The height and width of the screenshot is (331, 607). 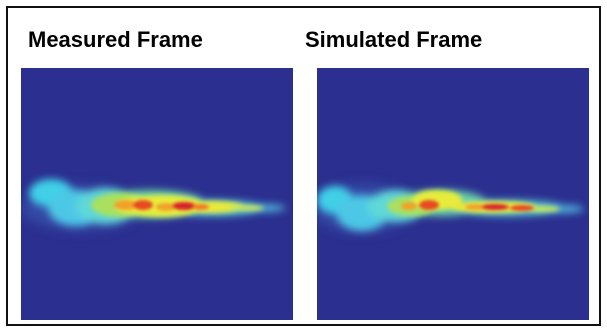 What do you see at coordinates (394, 39) in the screenshot?
I see `simulated-frame-title: Simulated Frame` at bounding box center [394, 39].